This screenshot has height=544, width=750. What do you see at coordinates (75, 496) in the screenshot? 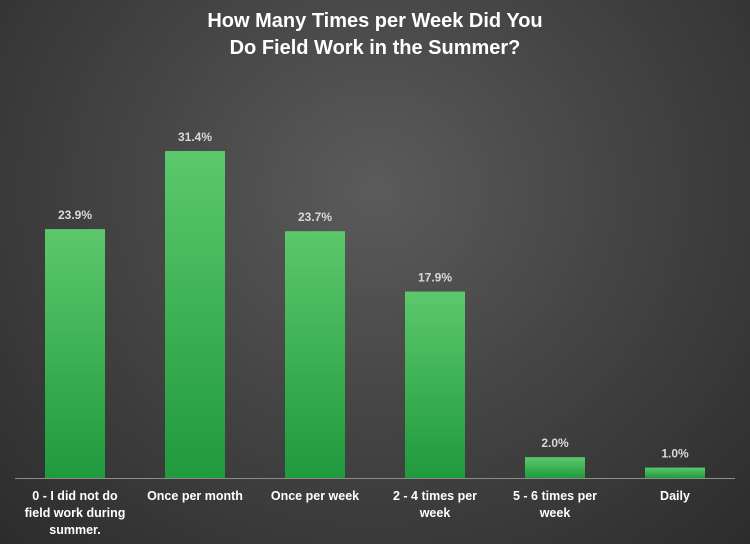
I see `category-label-0-line-0: 0 - I did not do` at bounding box center [75, 496].